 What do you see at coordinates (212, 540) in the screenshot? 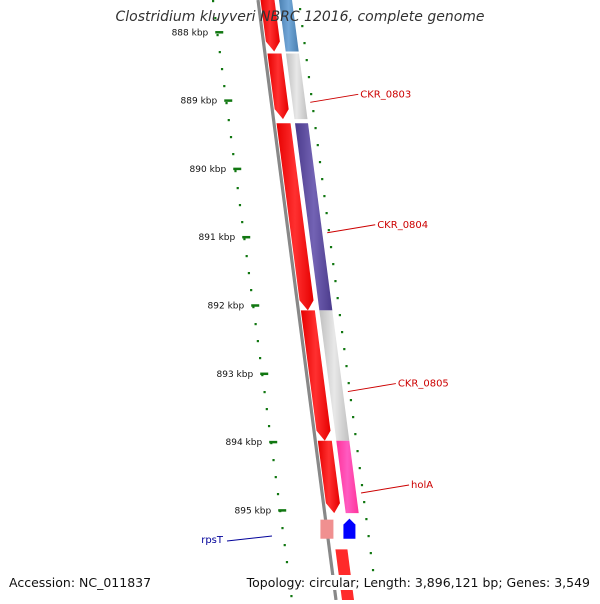
I see `feature-label: rpsT` at bounding box center [212, 540].